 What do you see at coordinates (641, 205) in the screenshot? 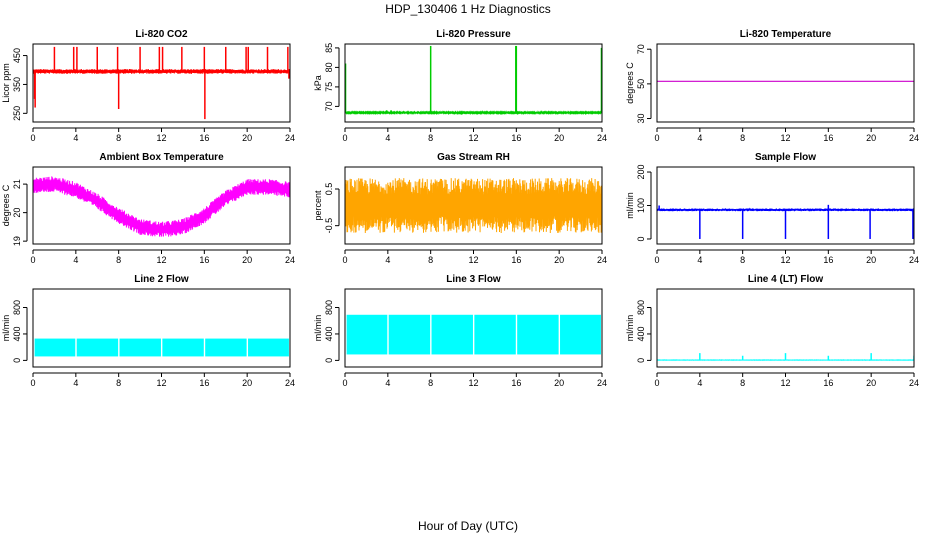
I see `y-tick-label: 100` at bounding box center [641, 205].